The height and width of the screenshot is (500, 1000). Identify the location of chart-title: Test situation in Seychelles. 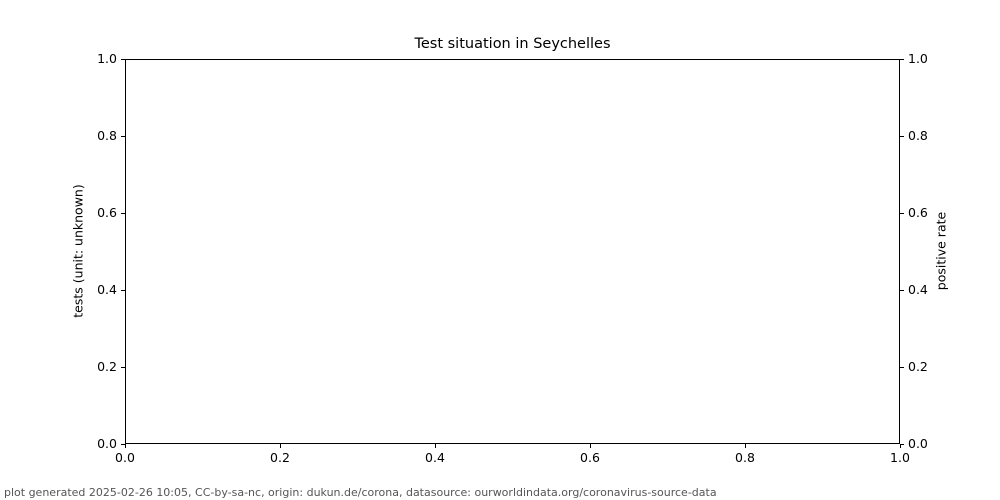
(512, 44).